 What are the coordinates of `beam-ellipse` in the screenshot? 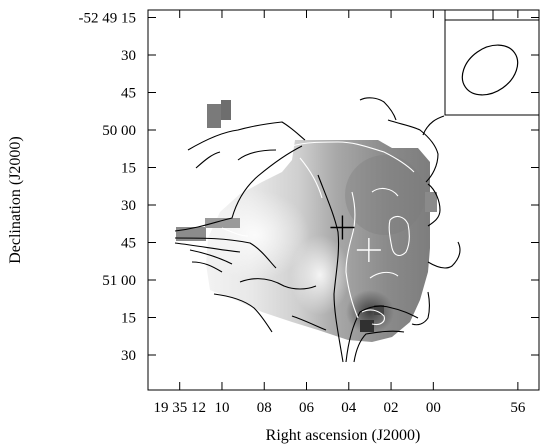 It's located at (490, 70).